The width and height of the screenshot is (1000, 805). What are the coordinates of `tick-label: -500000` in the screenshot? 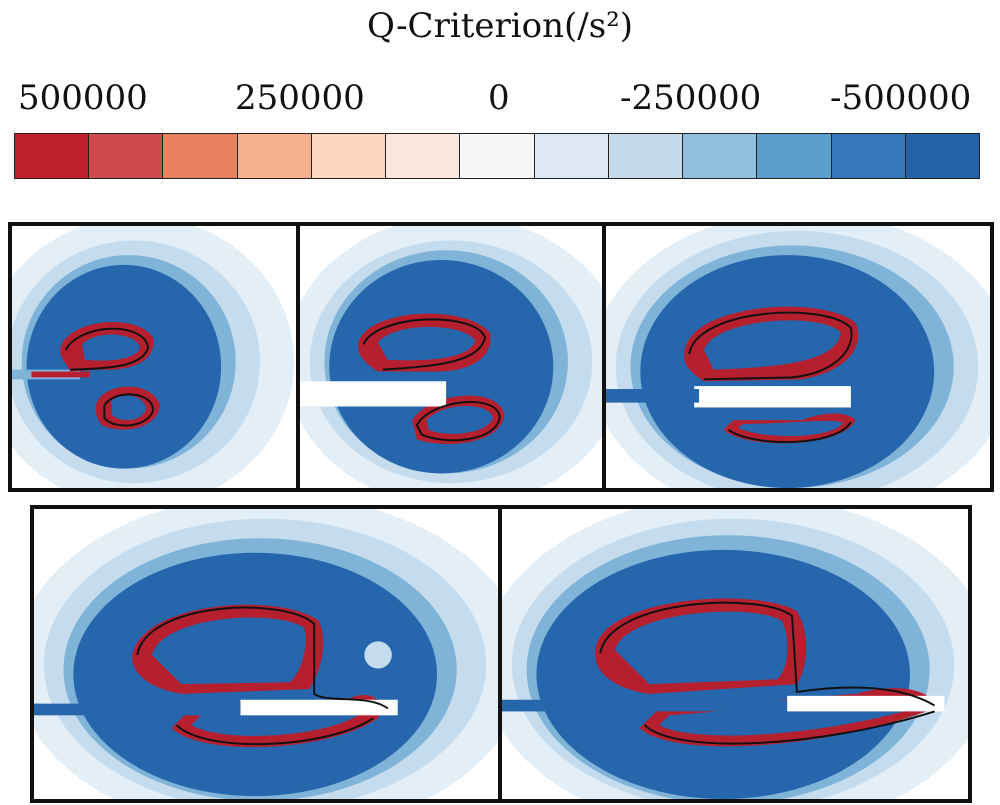 It's located at (901, 98).